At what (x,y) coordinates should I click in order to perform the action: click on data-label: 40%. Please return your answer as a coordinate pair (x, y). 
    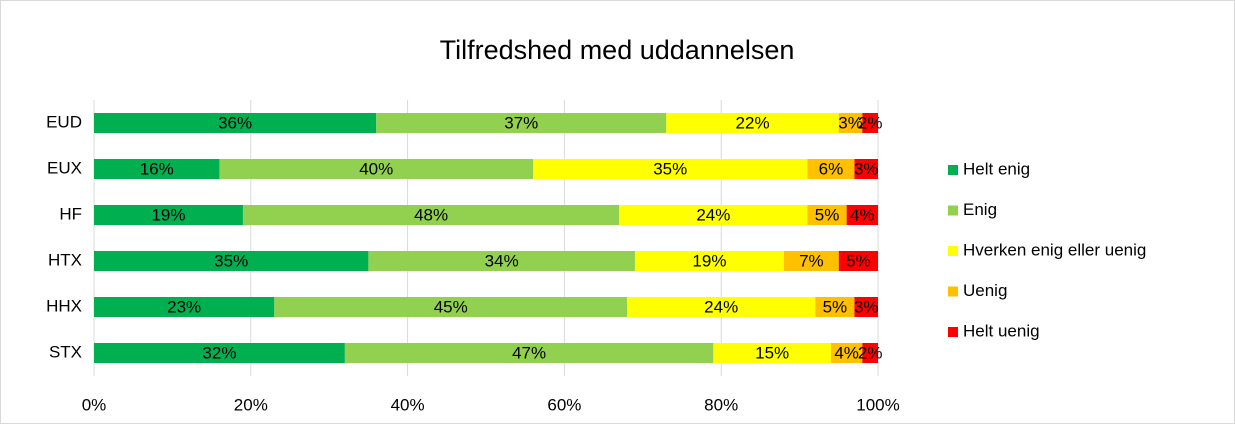
    Looking at the image, I should click on (376, 168).